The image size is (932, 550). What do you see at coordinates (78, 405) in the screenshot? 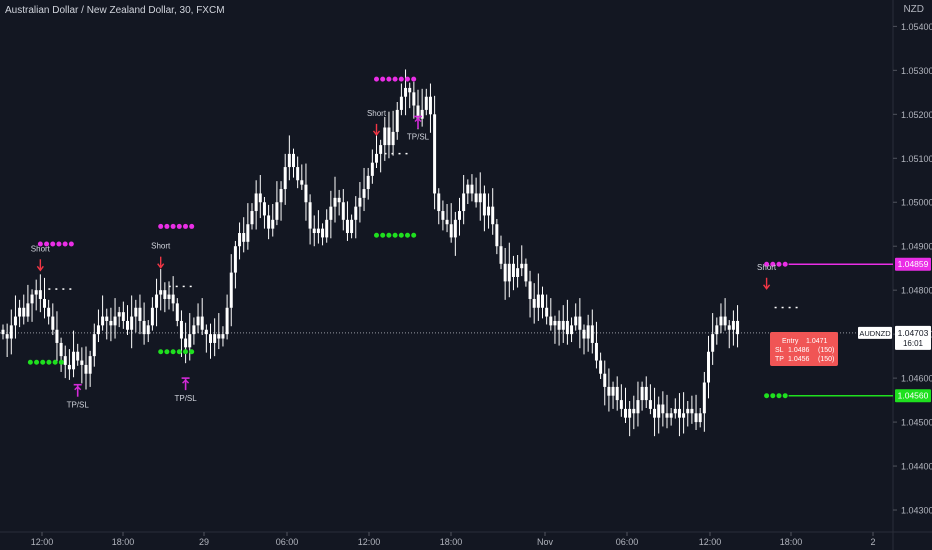
I see `tpsl-label: TP/SL` at bounding box center [78, 405].